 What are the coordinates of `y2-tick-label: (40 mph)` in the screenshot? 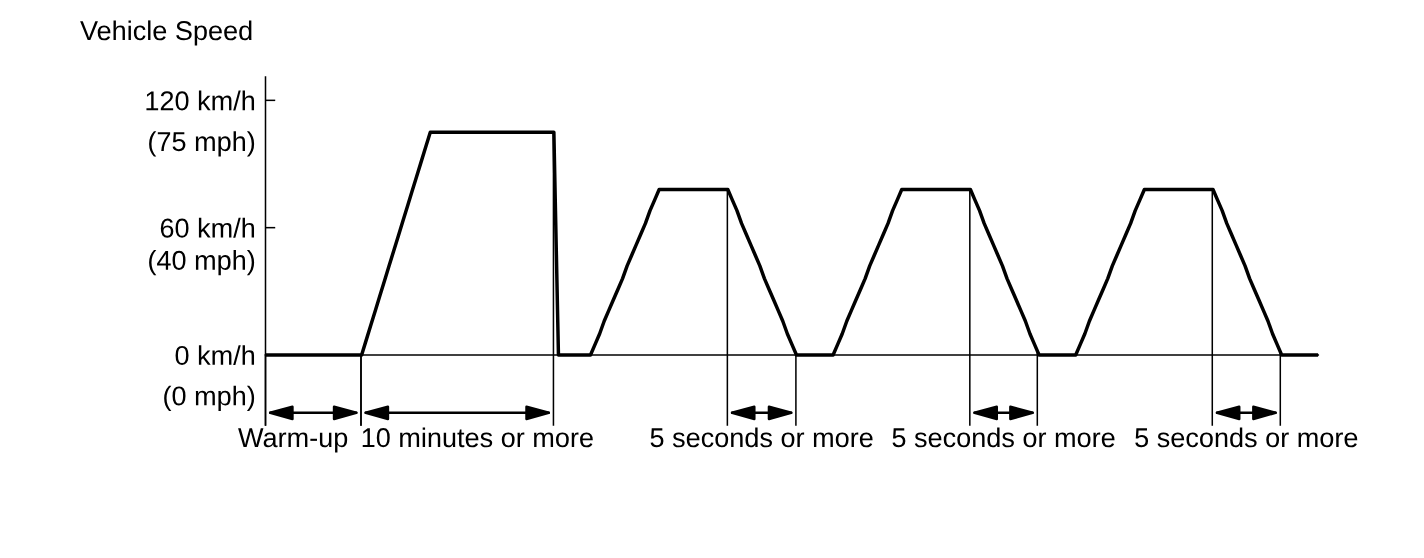 It's located at (202, 263).